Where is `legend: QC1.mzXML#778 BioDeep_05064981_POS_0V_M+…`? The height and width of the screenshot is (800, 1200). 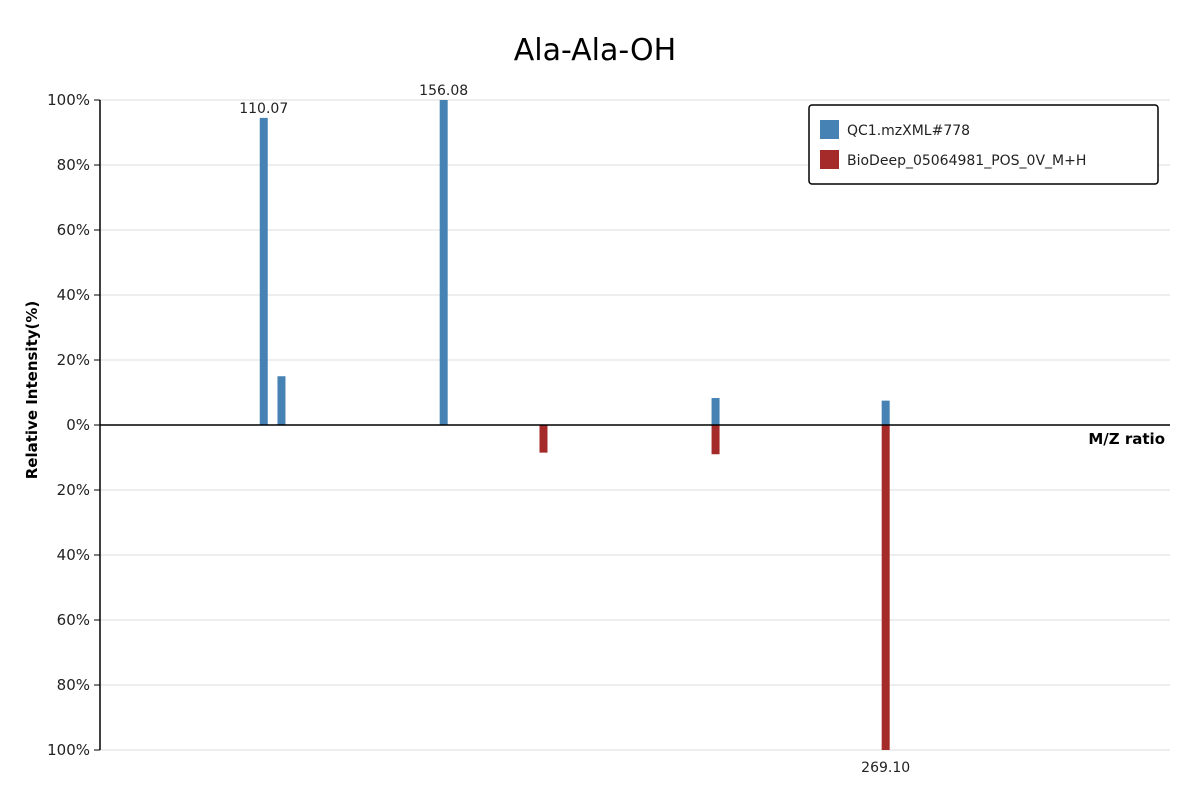
legend: QC1.mzXML#778 BioDeep_05064981_POS_0V_M+… is located at coordinates (983, 144).